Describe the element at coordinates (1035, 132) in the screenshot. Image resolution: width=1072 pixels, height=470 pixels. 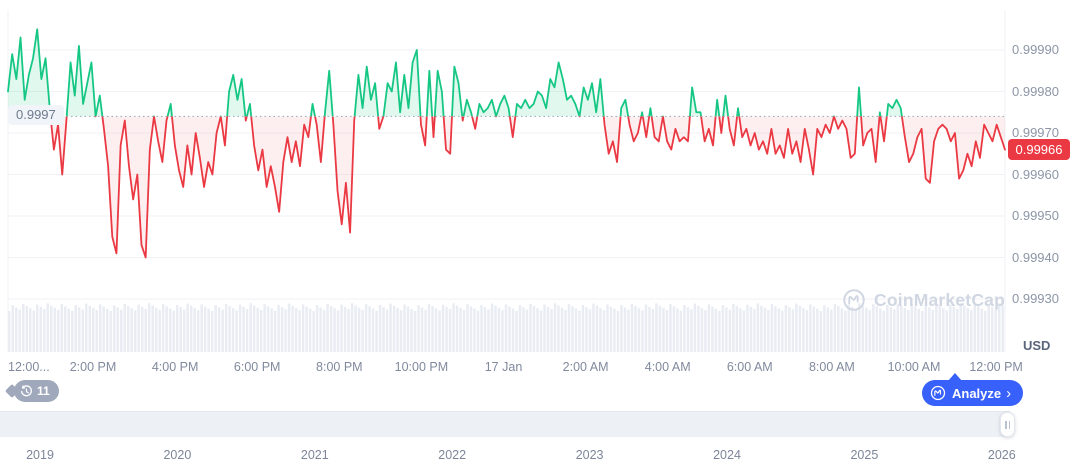
I see `y-axis-tick: 0.99970` at that location.